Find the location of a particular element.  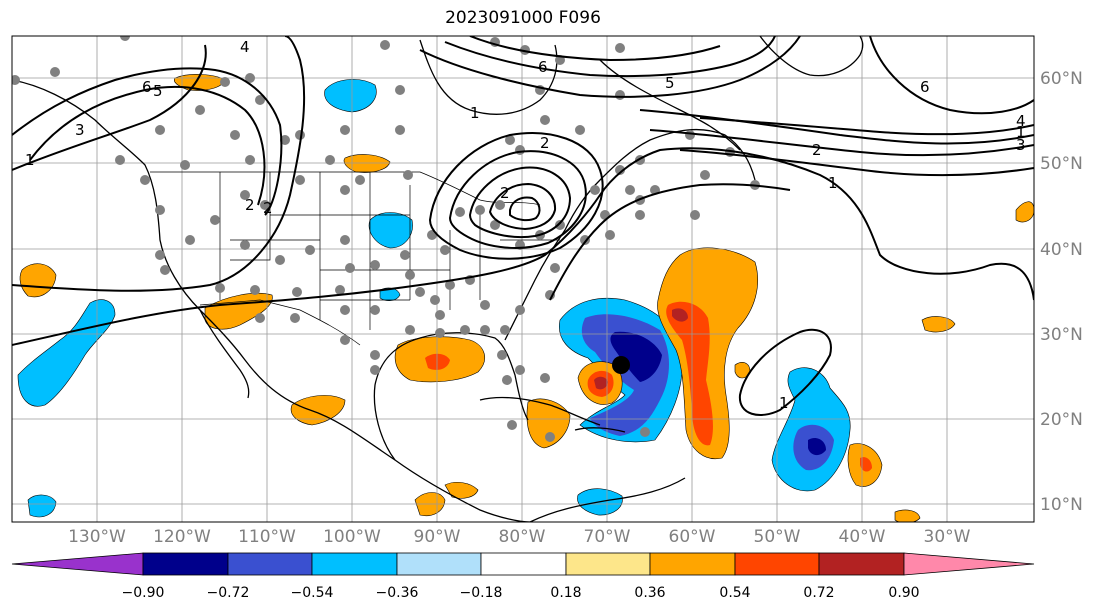

lat-label: 60°N is located at coordinates (1061, 79).